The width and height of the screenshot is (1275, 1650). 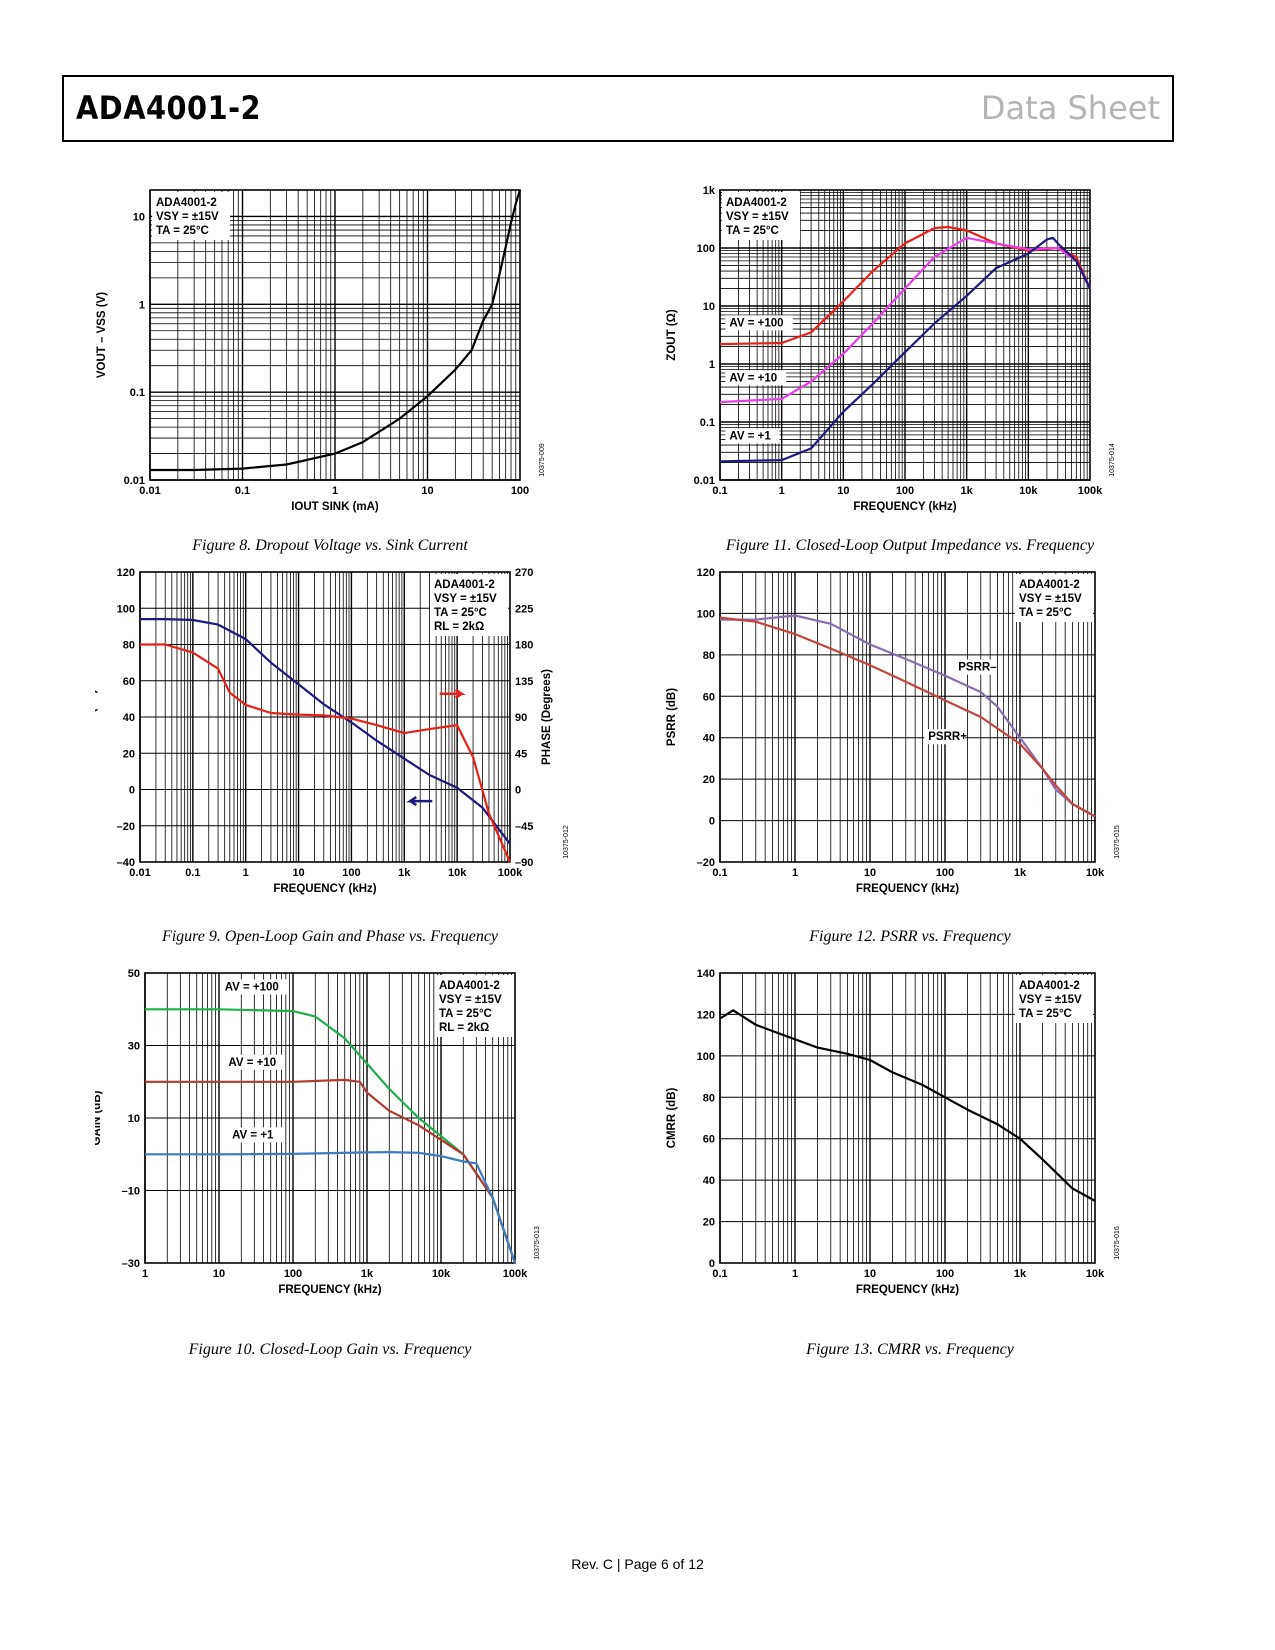 What do you see at coordinates (102, 335) in the screenshot?
I see `y-axis-label: VOUT – VSS (V)` at bounding box center [102, 335].